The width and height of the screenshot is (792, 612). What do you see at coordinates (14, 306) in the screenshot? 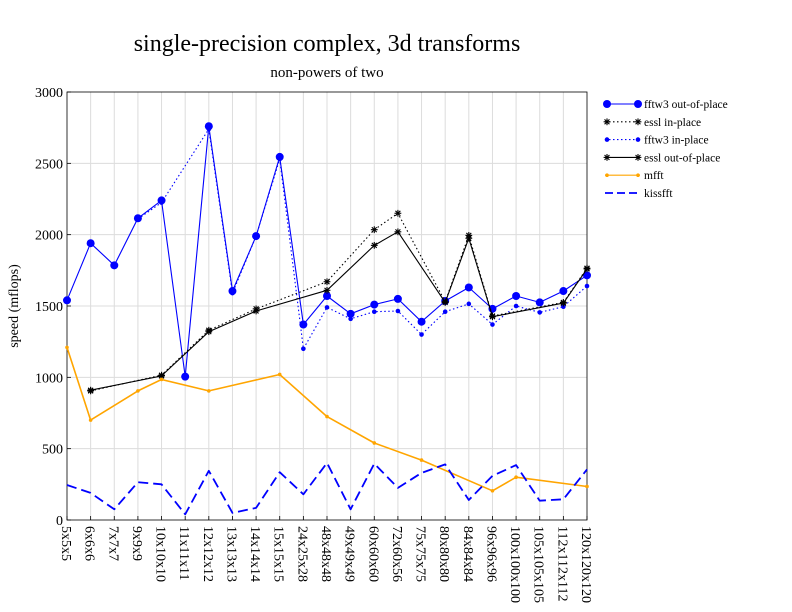
I see `y-axis-label: speed (mflops)` at bounding box center [14, 306].